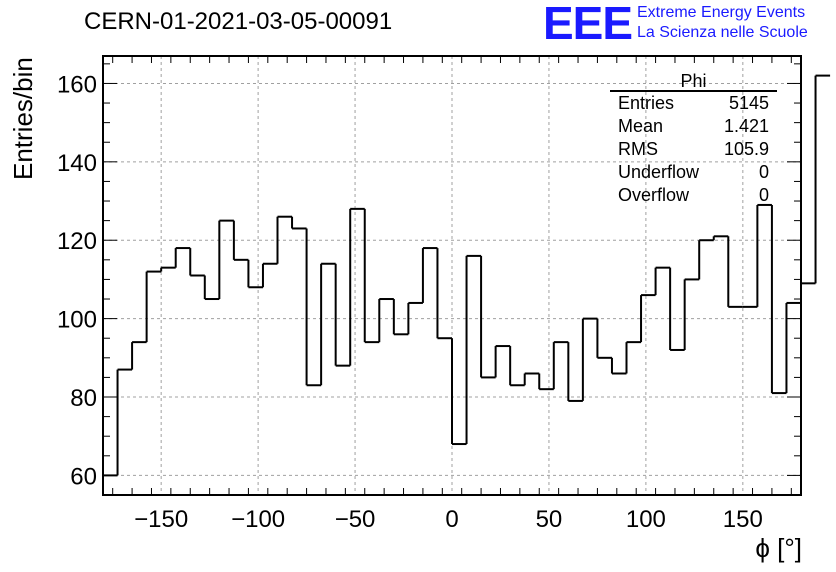  What do you see at coordinates (654, 195) in the screenshot?
I see `stats-label: Overflow` at bounding box center [654, 195].